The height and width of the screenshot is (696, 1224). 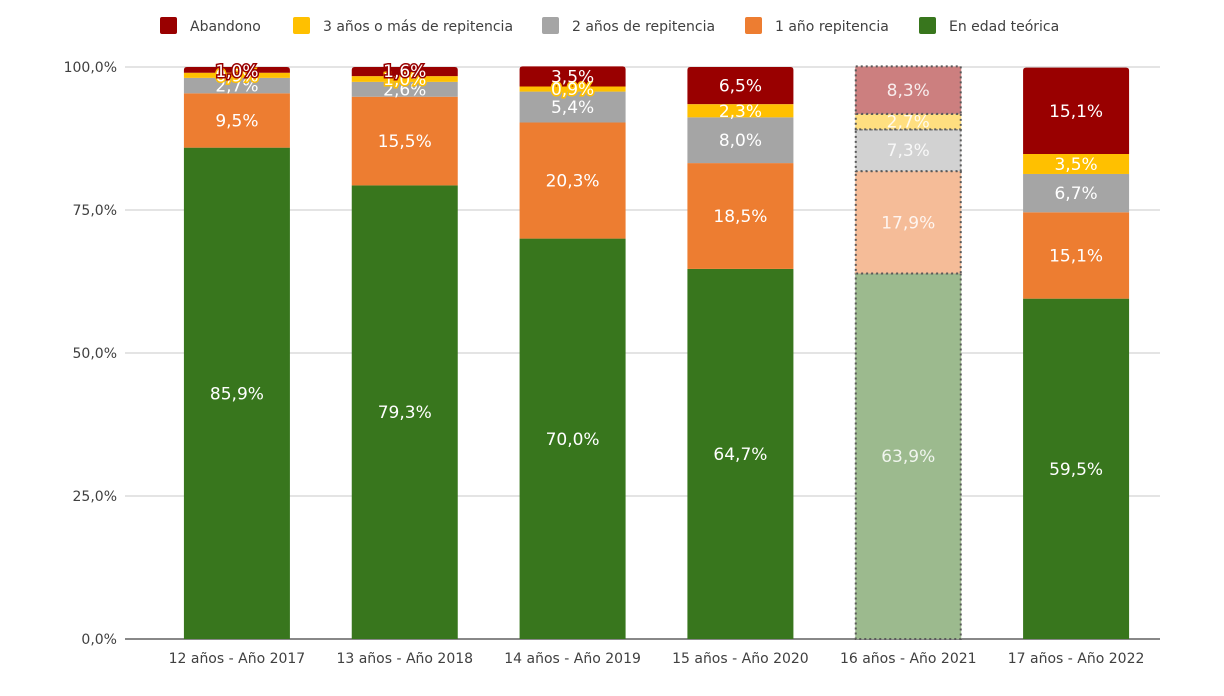 I want to click on x-tick-label: 15 años - Año 2020, so click(x=740, y=659).